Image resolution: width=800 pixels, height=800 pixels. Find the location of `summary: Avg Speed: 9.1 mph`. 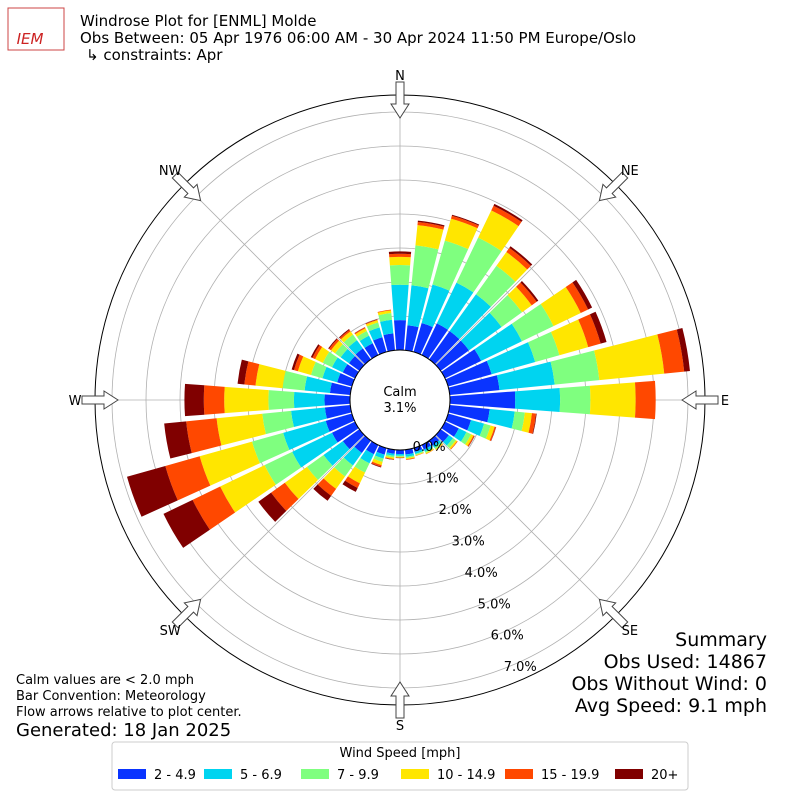

summary: Avg Speed: 9.1 mph is located at coordinates (671, 706).